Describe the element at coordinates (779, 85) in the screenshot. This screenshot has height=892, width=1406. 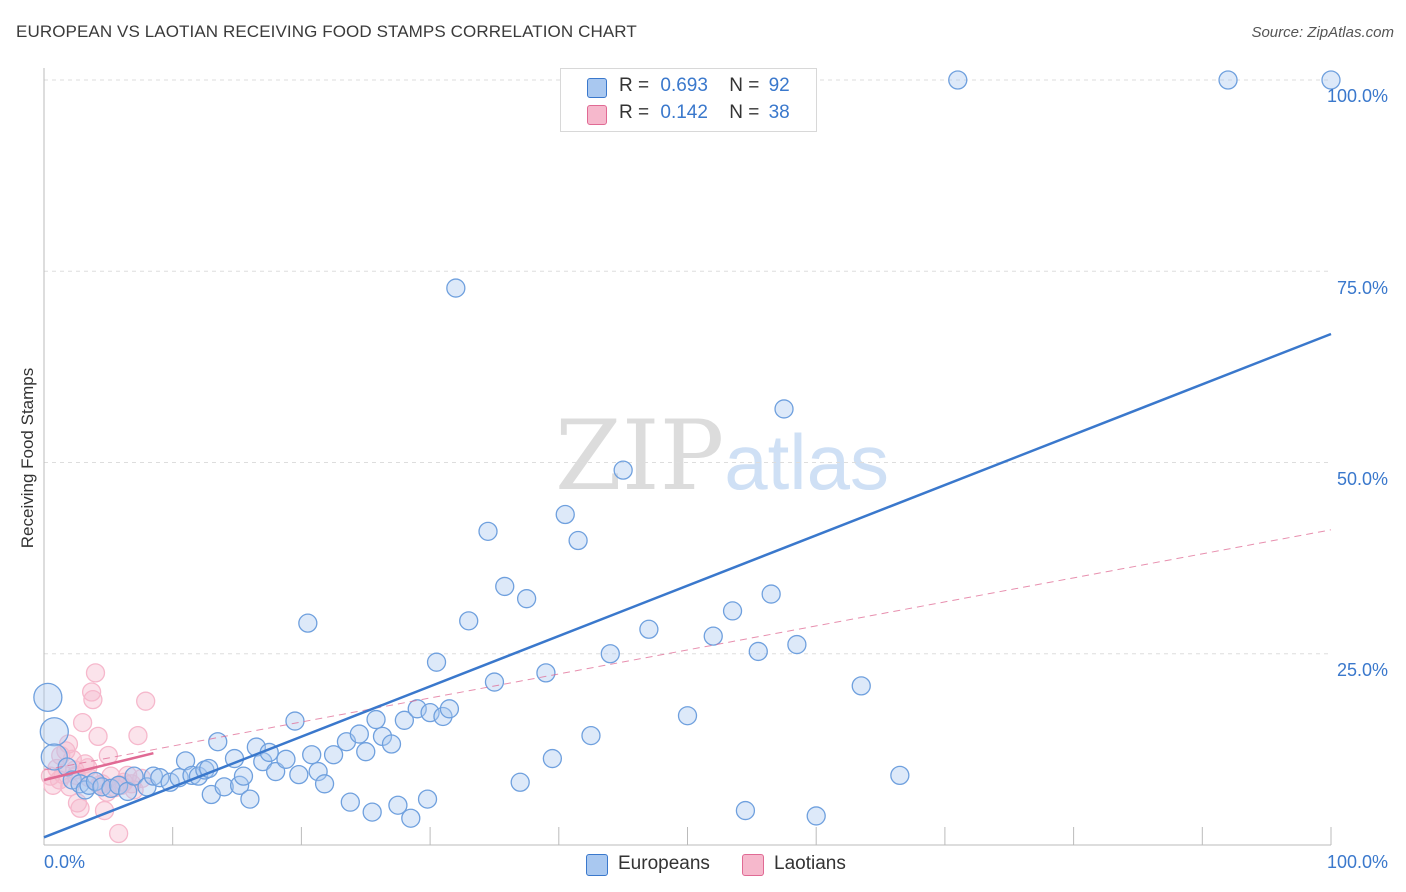
I see `n-value: 92` at that location.